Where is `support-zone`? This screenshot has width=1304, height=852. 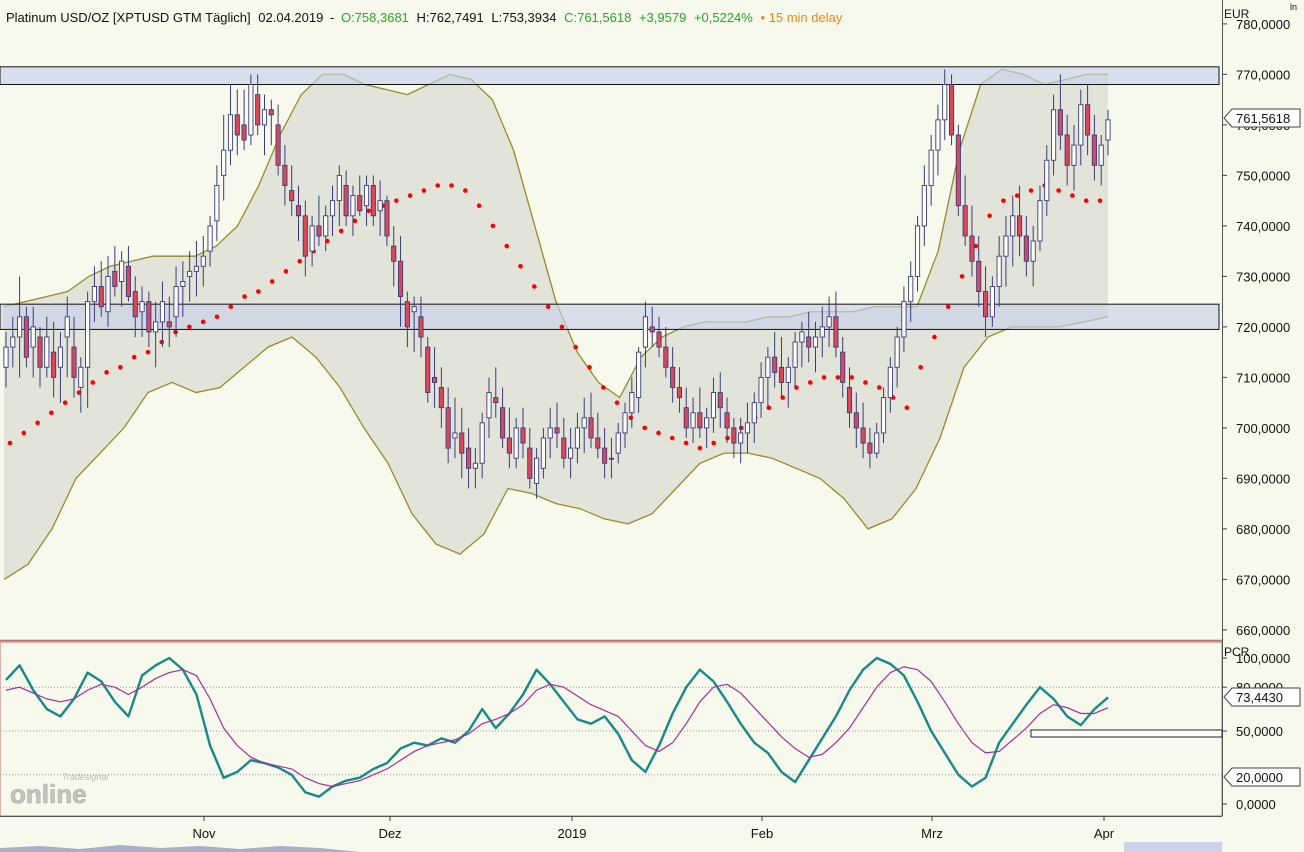 support-zone is located at coordinates (610, 316).